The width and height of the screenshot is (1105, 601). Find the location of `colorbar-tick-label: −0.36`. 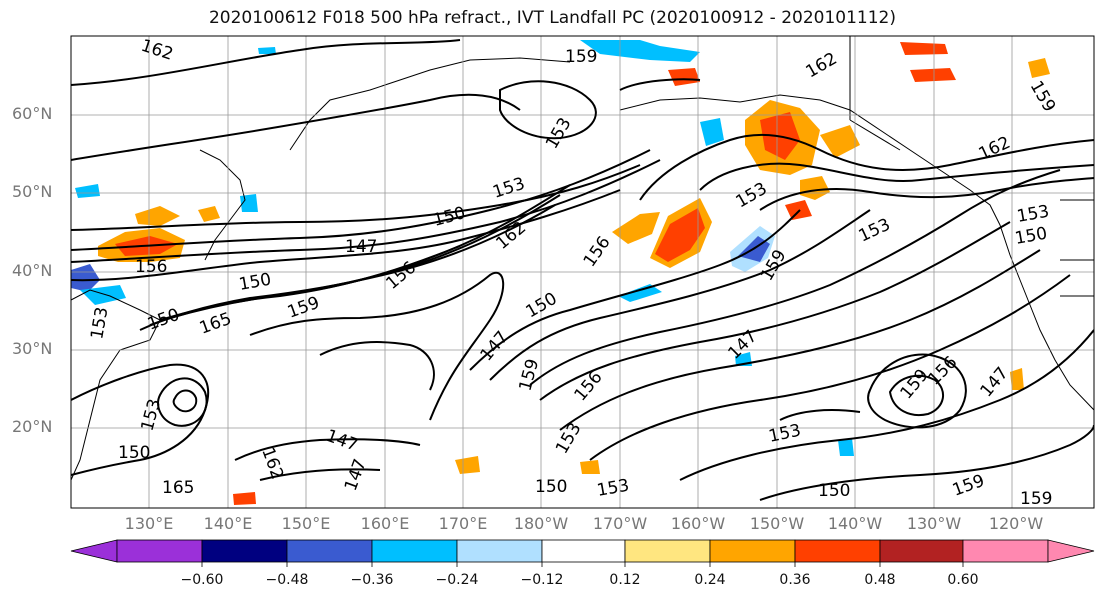

colorbar-tick-label: −0.36 is located at coordinates (372, 580).